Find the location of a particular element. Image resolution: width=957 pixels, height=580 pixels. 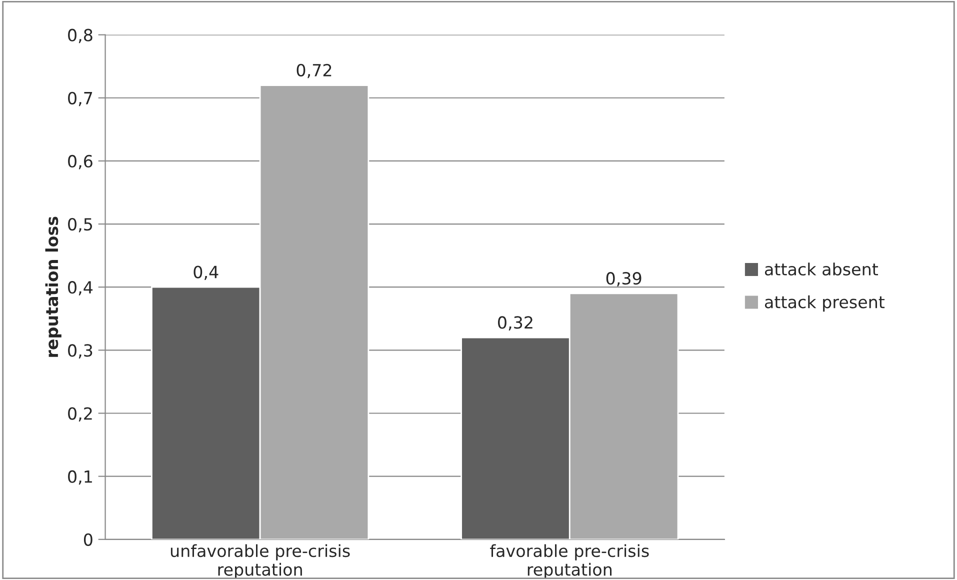

y-tick-label: 0 is located at coordinates (88, 539).